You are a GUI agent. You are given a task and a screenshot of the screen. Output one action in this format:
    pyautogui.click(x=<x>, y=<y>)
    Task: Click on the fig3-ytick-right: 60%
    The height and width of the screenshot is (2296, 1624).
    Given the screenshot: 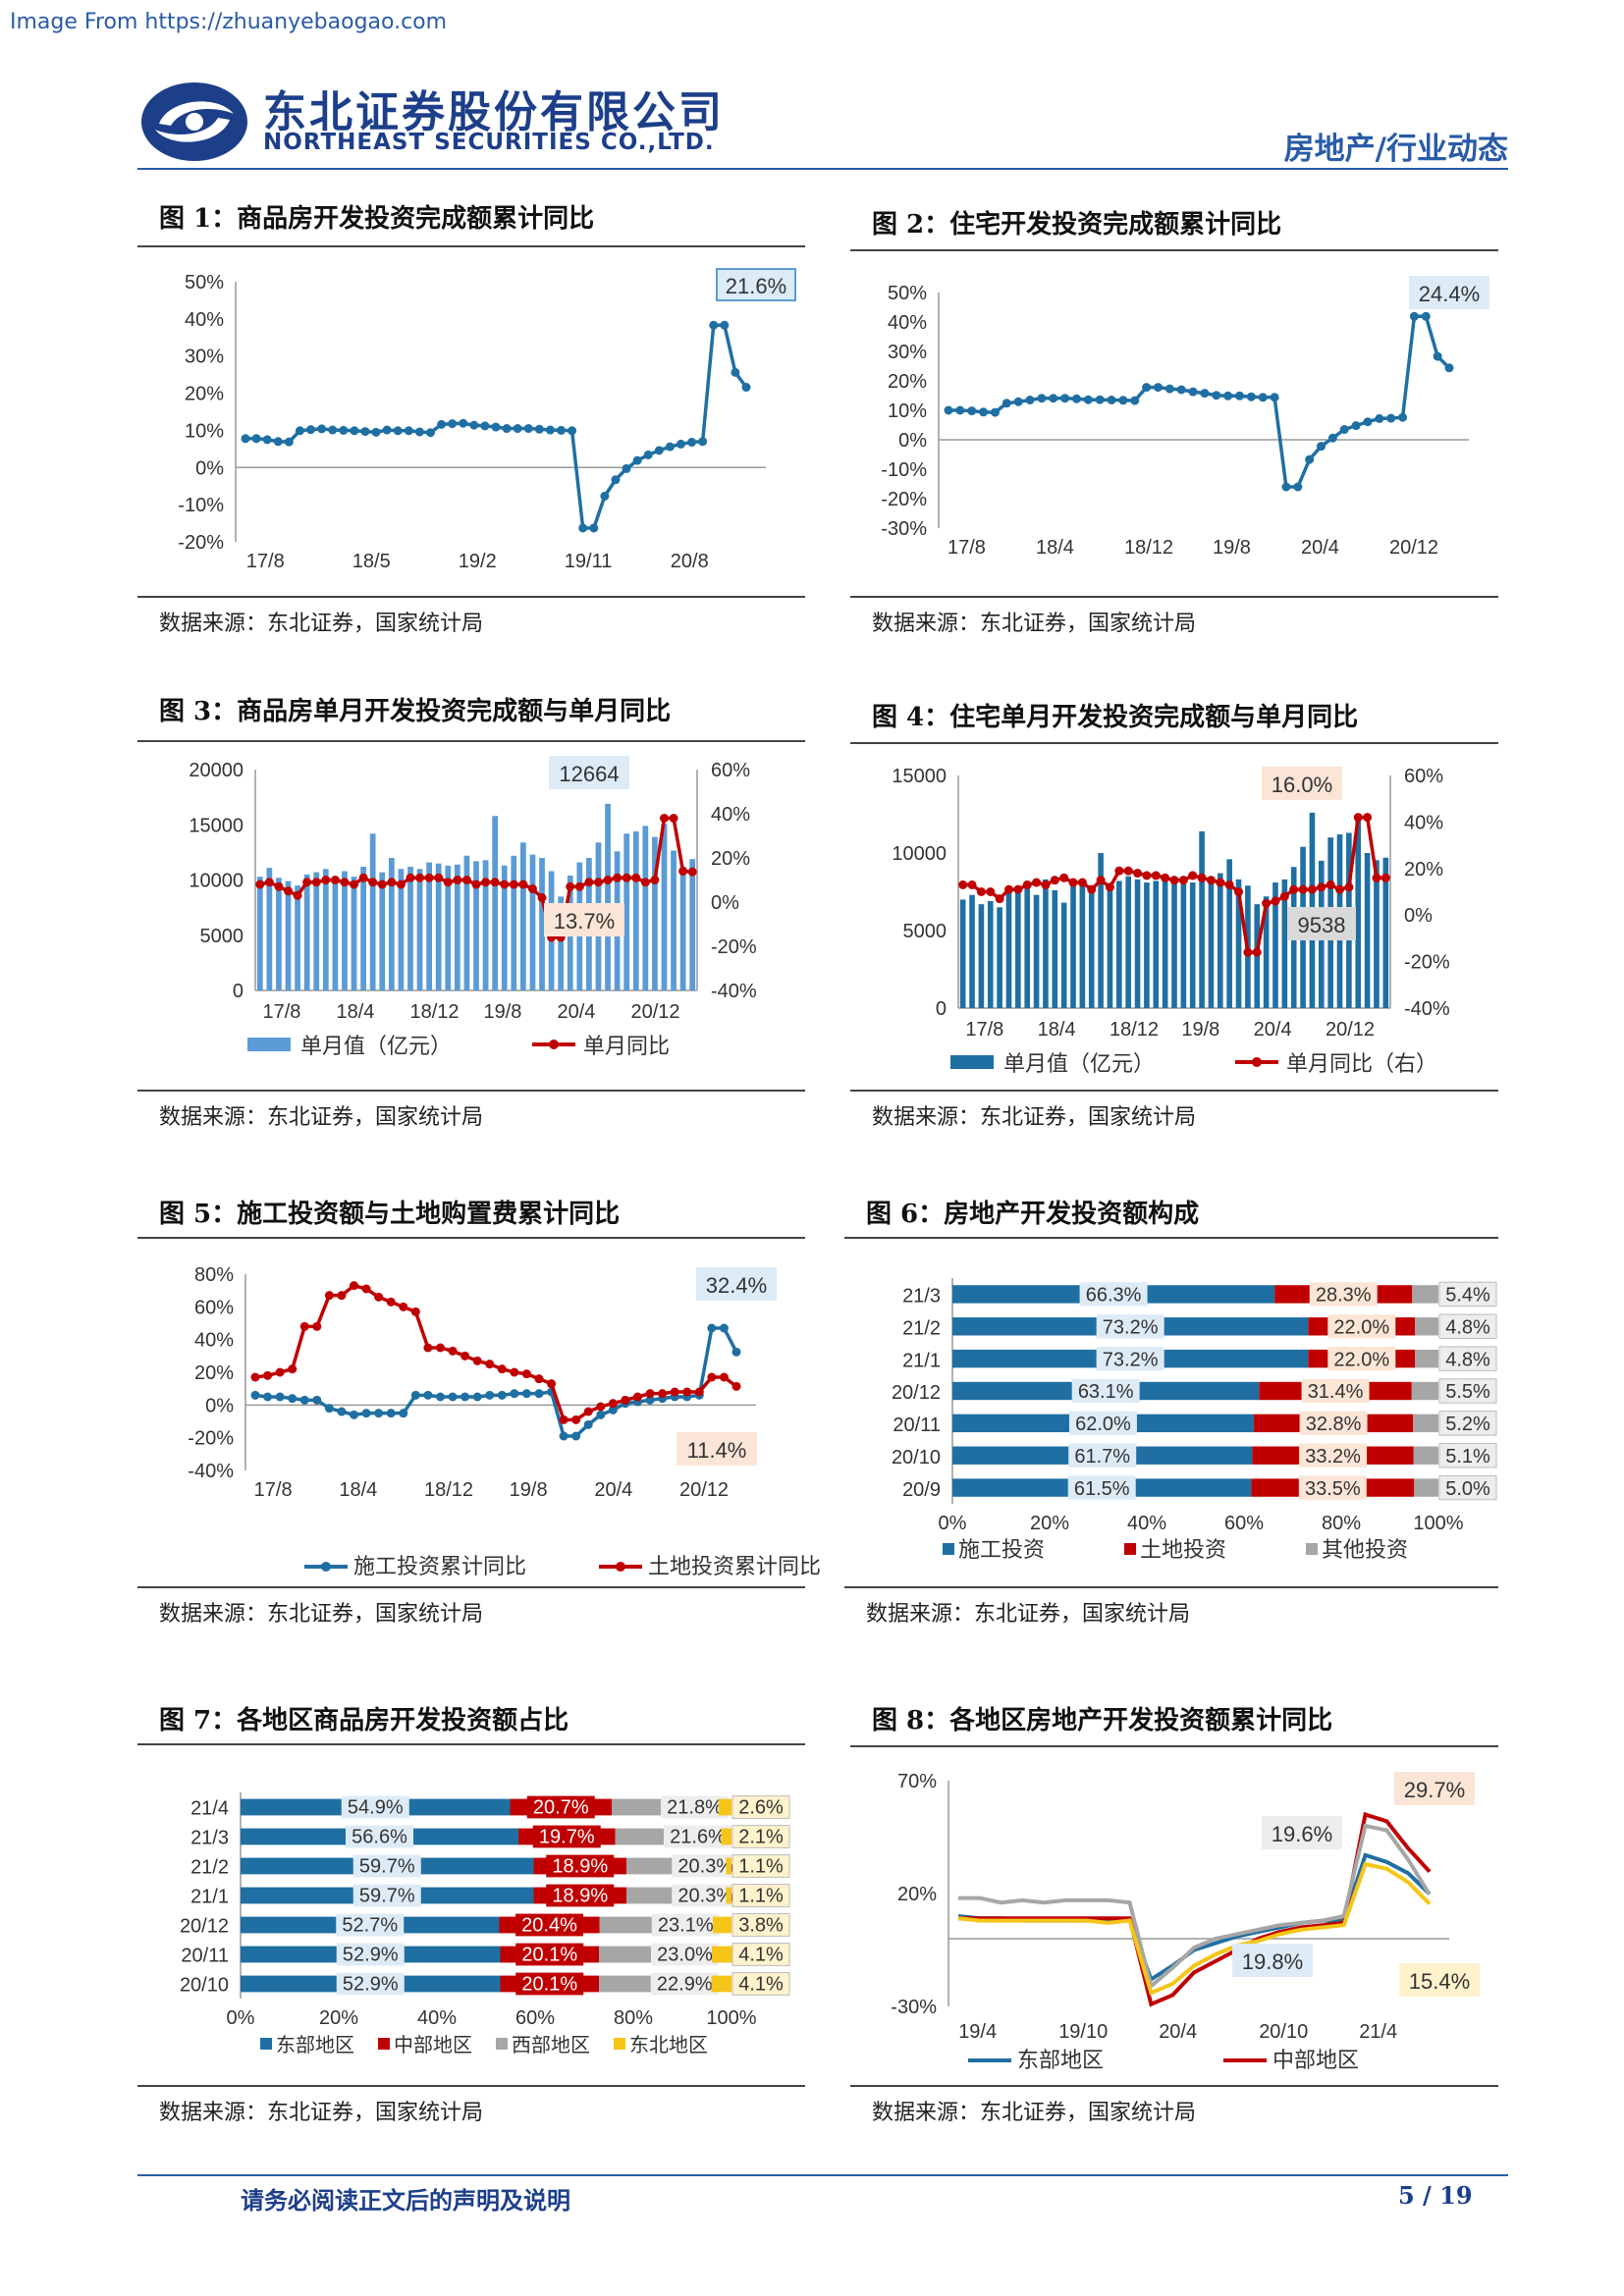 What is the action you would take?
    pyautogui.click(x=730, y=770)
    